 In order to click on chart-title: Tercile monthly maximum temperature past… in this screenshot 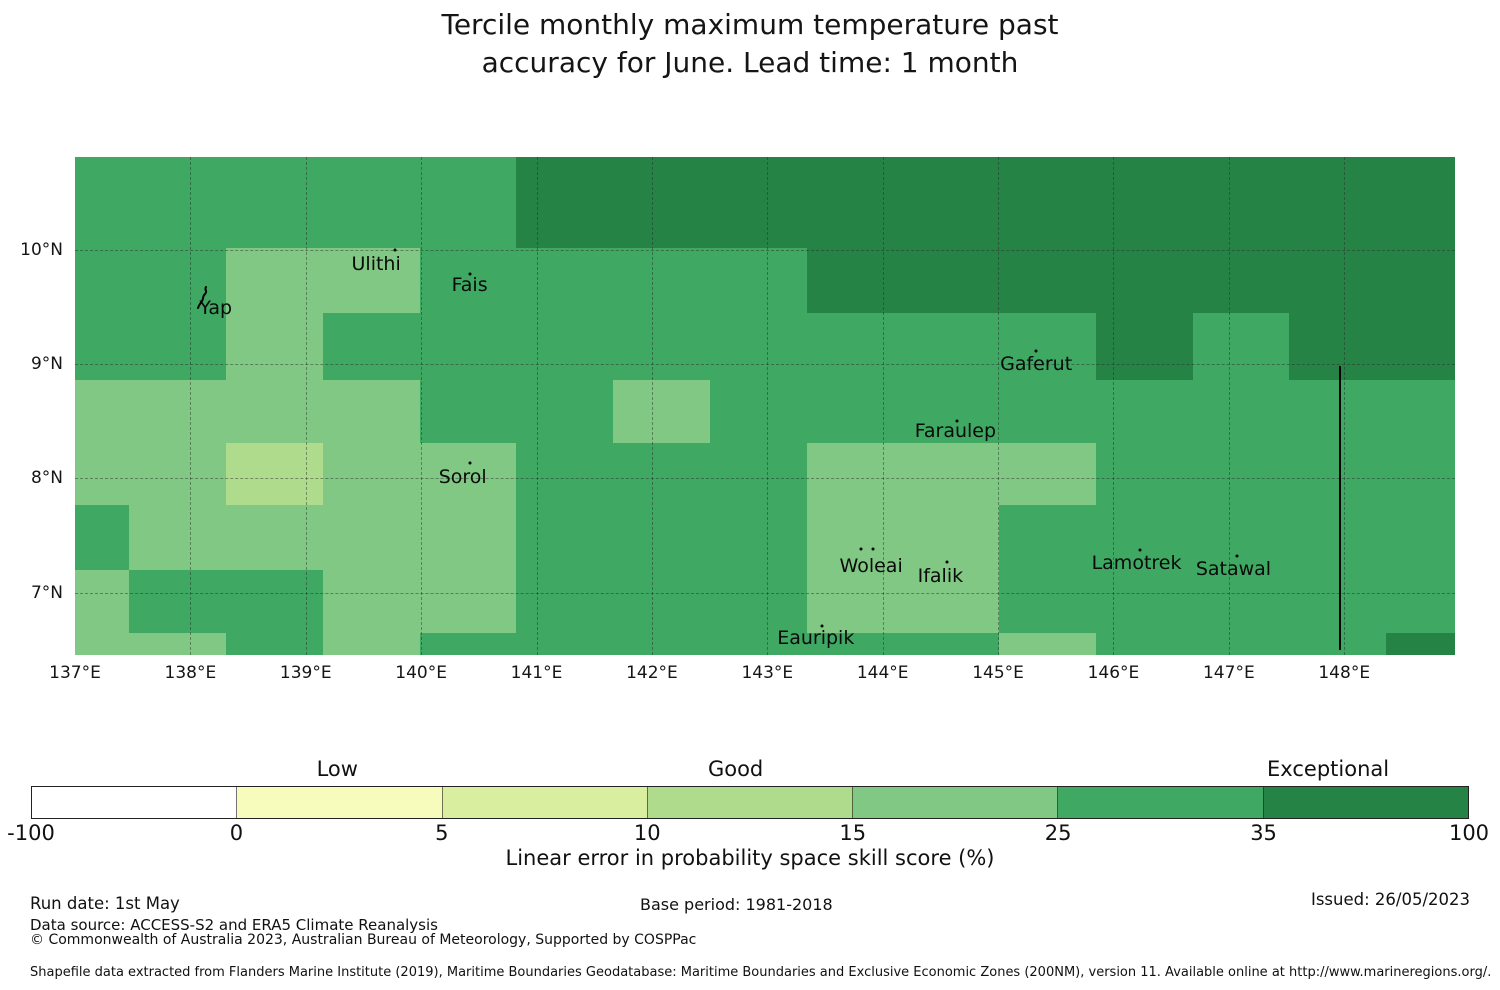, I will do `click(750, 44)`.